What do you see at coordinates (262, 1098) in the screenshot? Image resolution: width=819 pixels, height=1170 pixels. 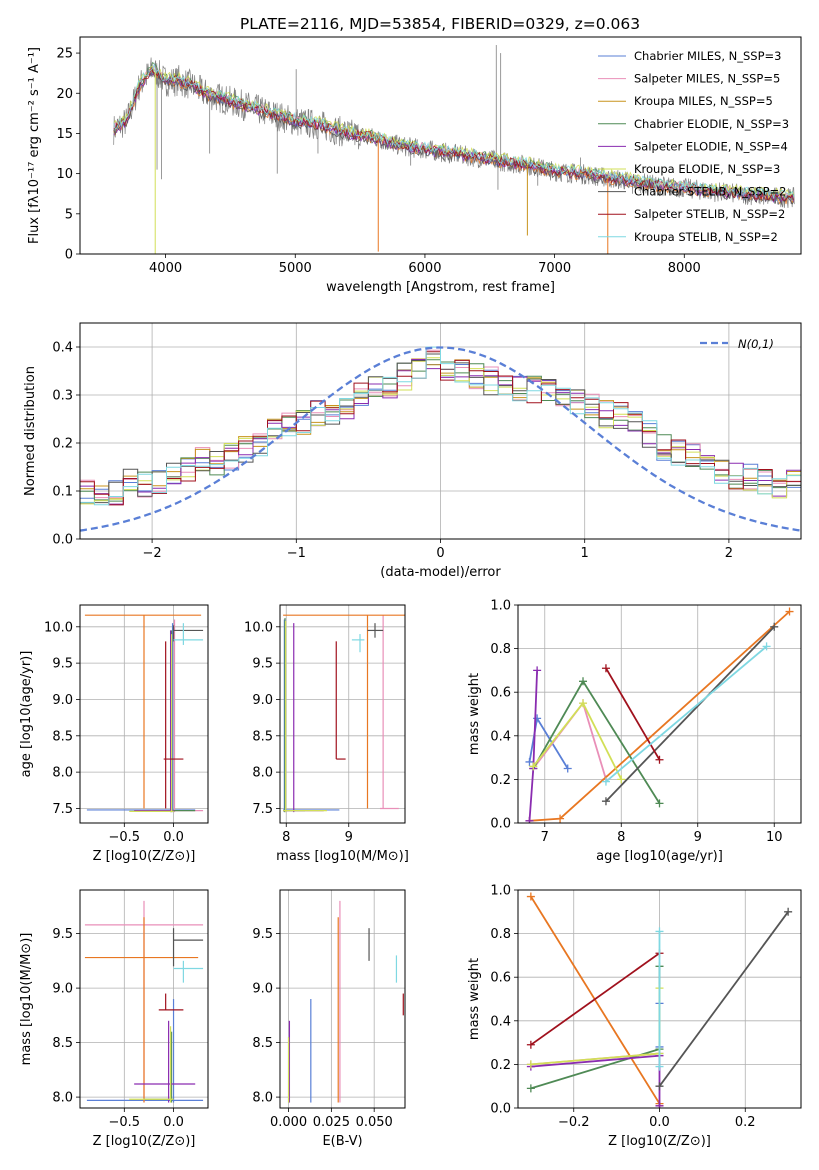 I see `y-tick-label: 8.0` at bounding box center [262, 1098].